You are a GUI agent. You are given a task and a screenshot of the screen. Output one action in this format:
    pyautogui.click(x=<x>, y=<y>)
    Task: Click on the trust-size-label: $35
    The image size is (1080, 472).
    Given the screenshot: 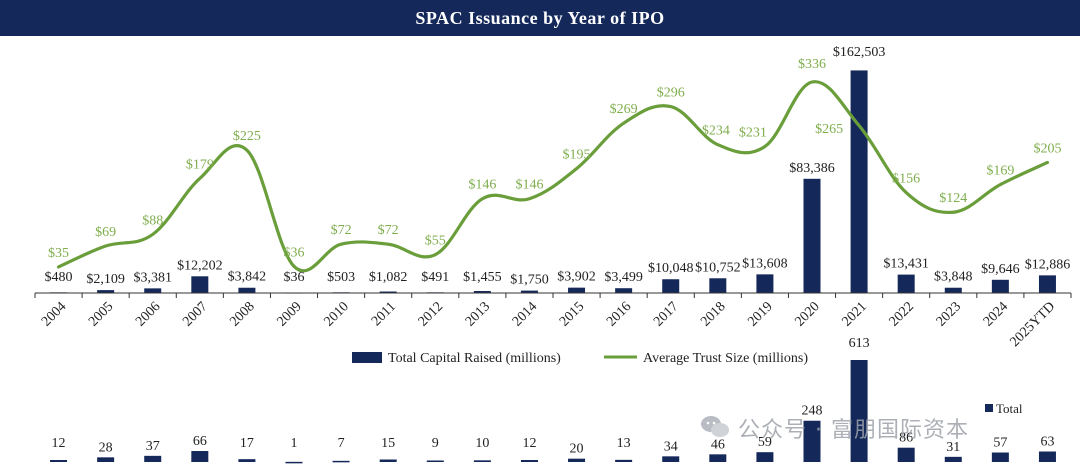 What is the action you would take?
    pyautogui.click(x=58, y=253)
    